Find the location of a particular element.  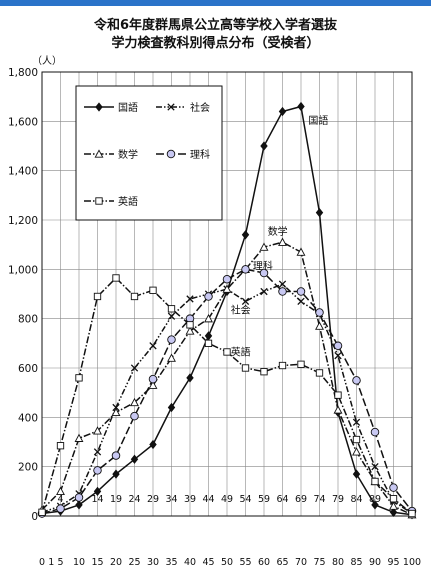

x-tick-label: 1 is located at coordinates (51, 562).